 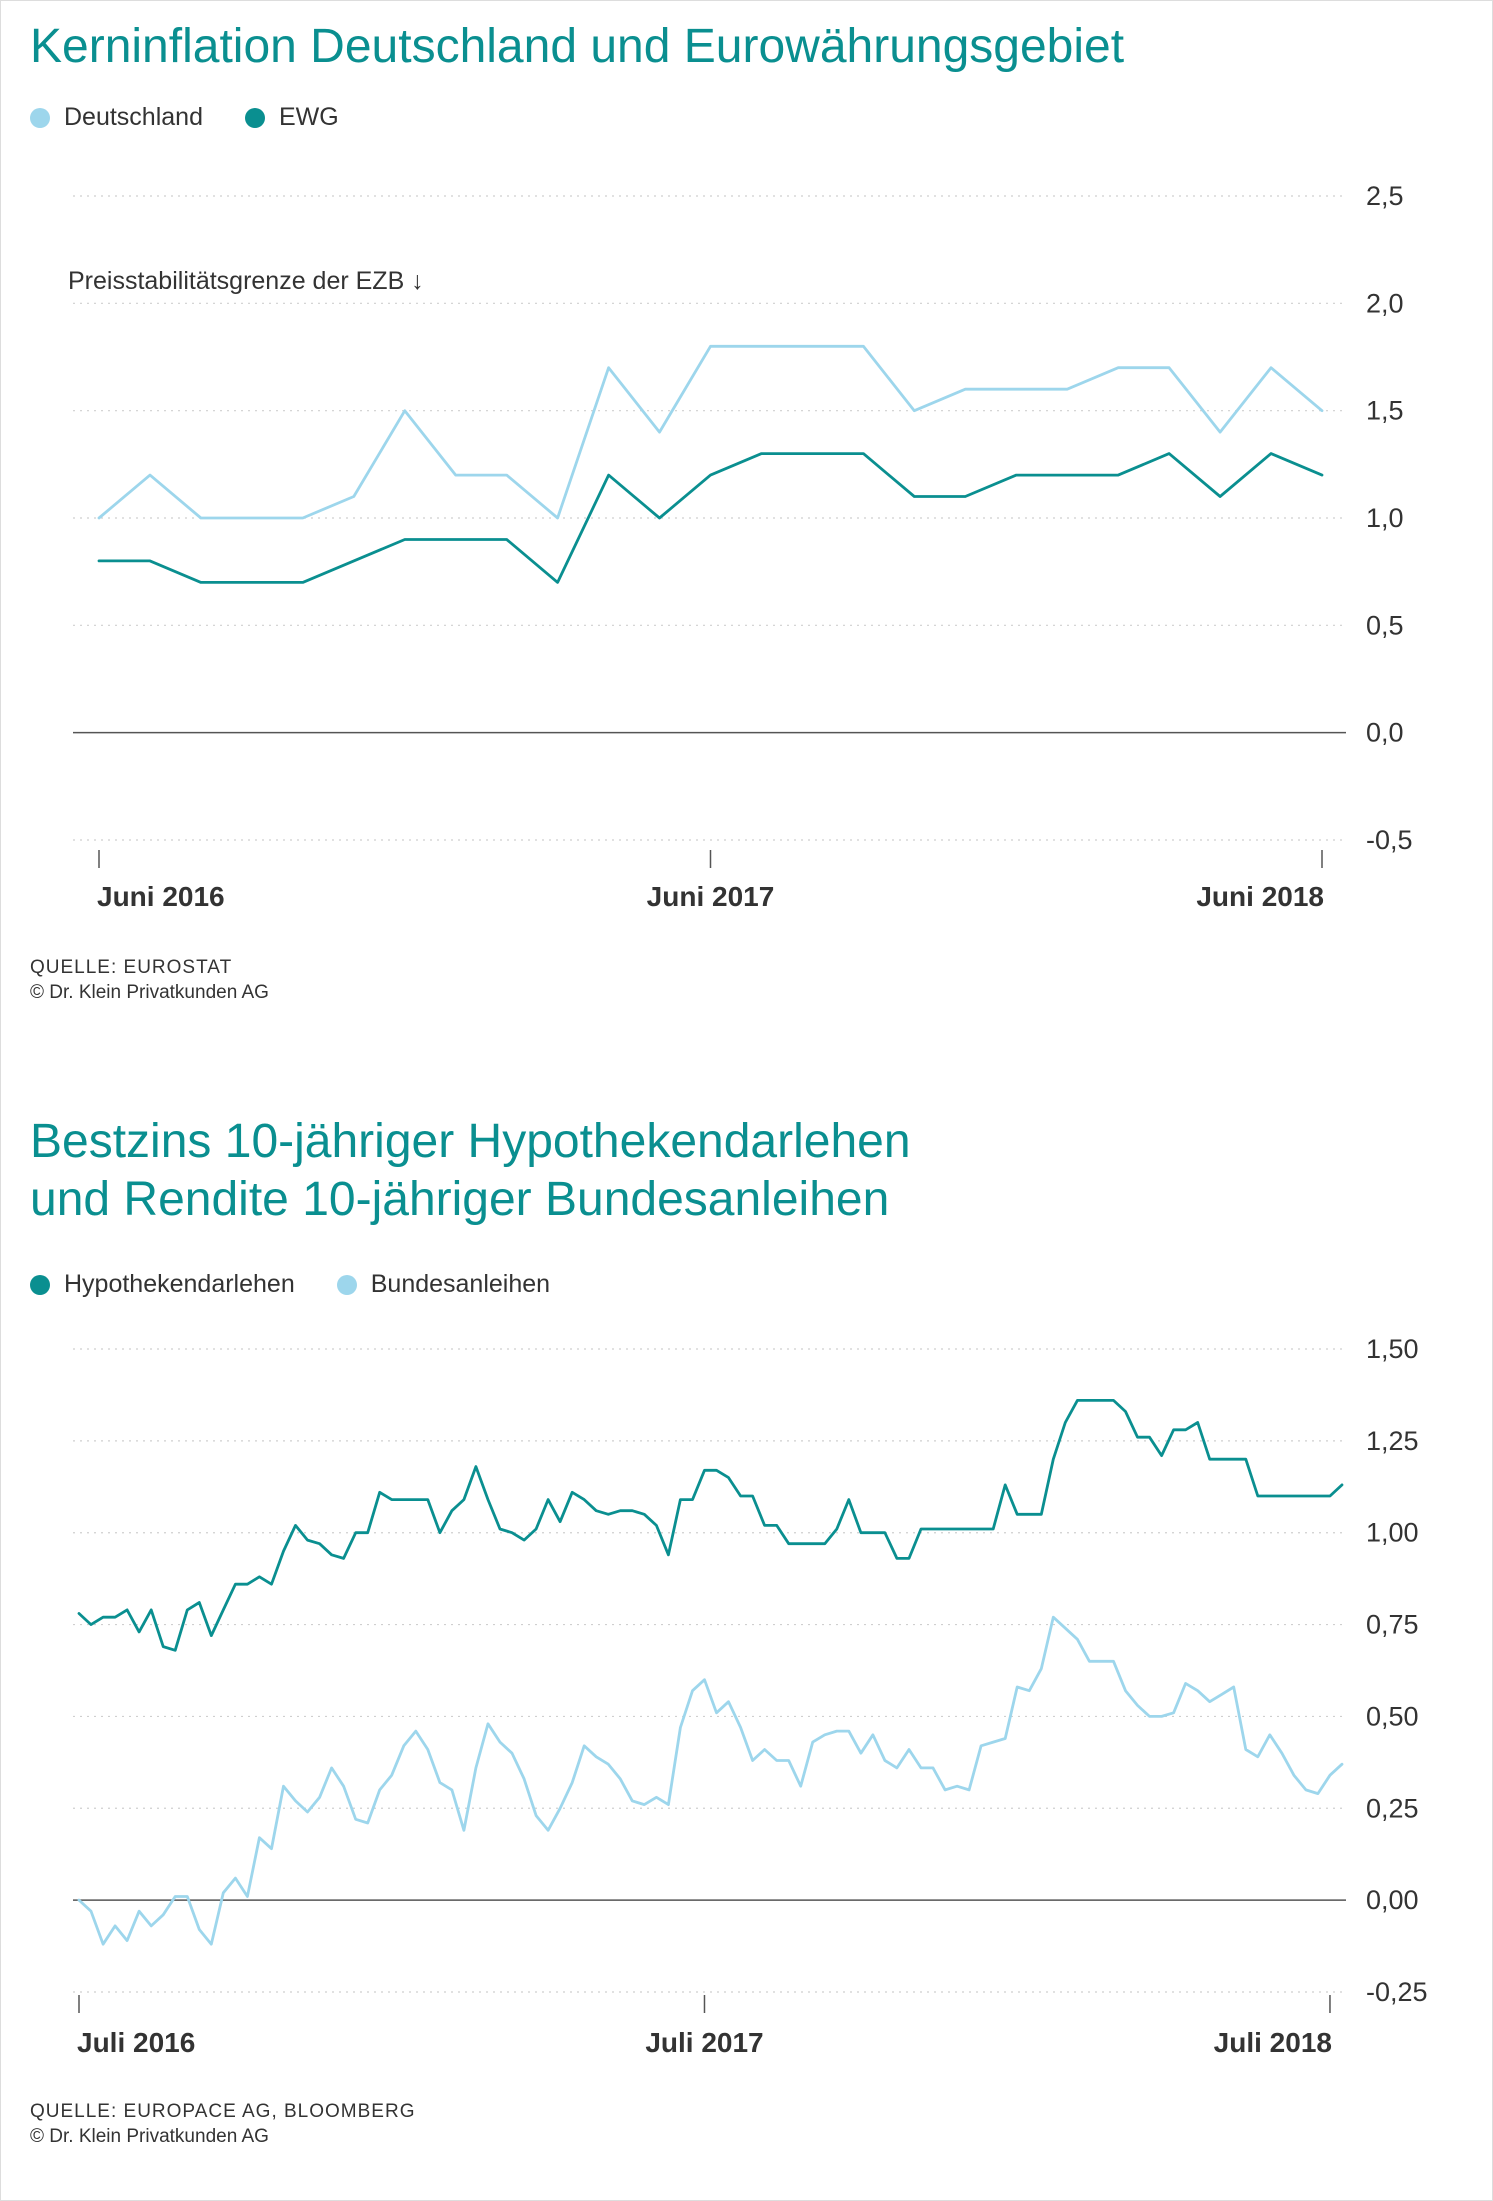 What do you see at coordinates (1260, 896) in the screenshot?
I see `chart1-x-tick-label: Juni 2018` at bounding box center [1260, 896].